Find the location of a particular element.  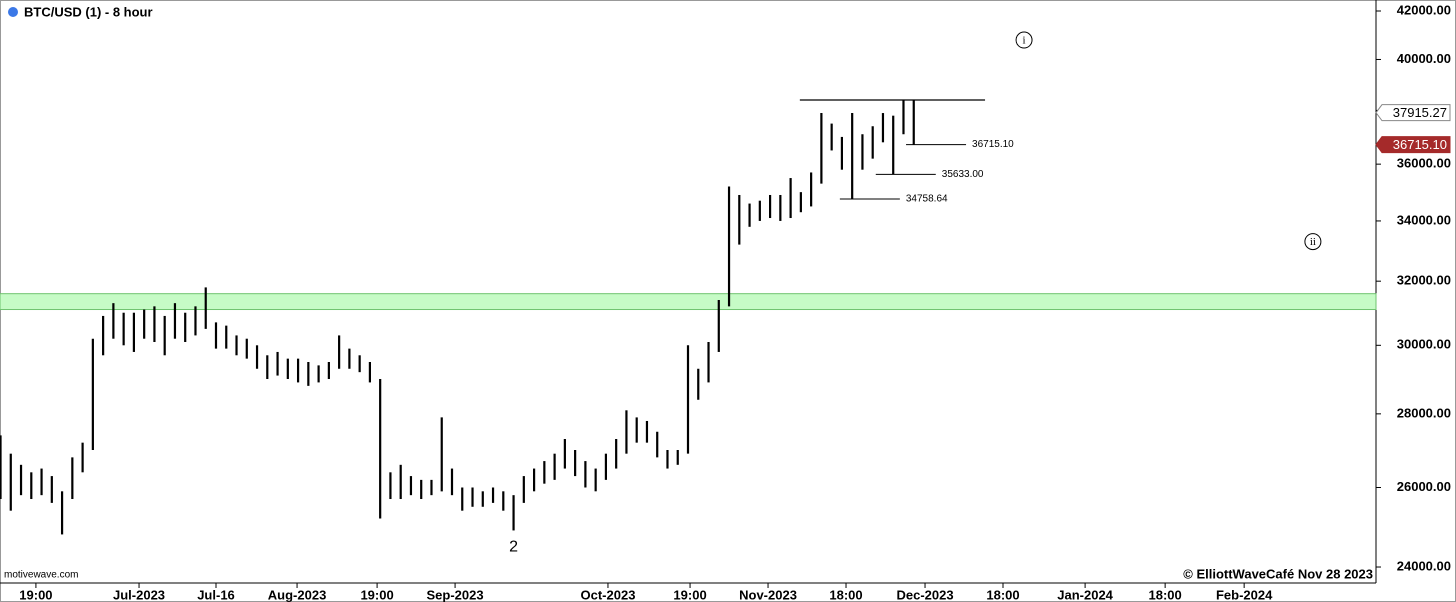

y-tick-label: 28000.00 is located at coordinates (1424, 412).